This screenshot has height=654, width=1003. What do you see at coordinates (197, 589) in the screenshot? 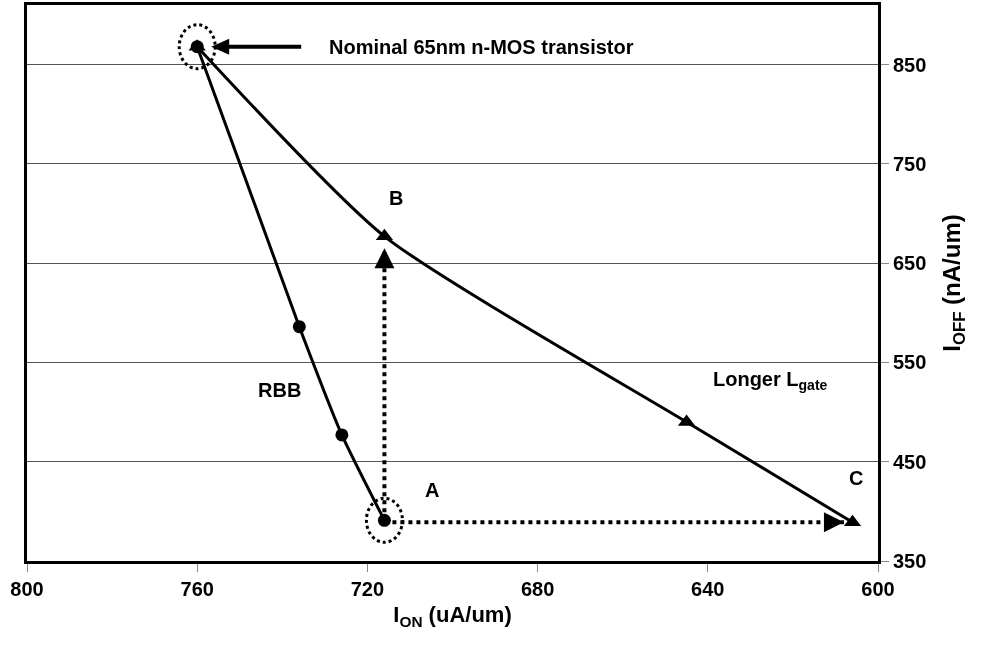
I see `x-tick-label: 760` at bounding box center [197, 589].